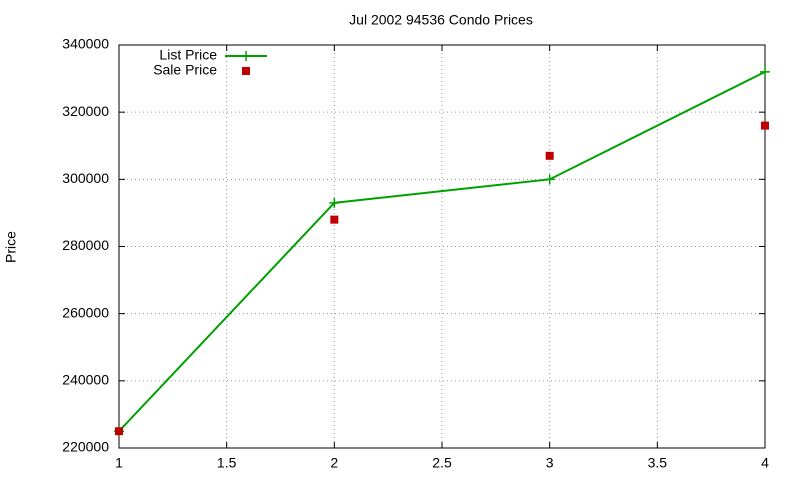  Describe the element at coordinates (85, 111) in the screenshot. I see `y-tick-label: 320000` at that location.